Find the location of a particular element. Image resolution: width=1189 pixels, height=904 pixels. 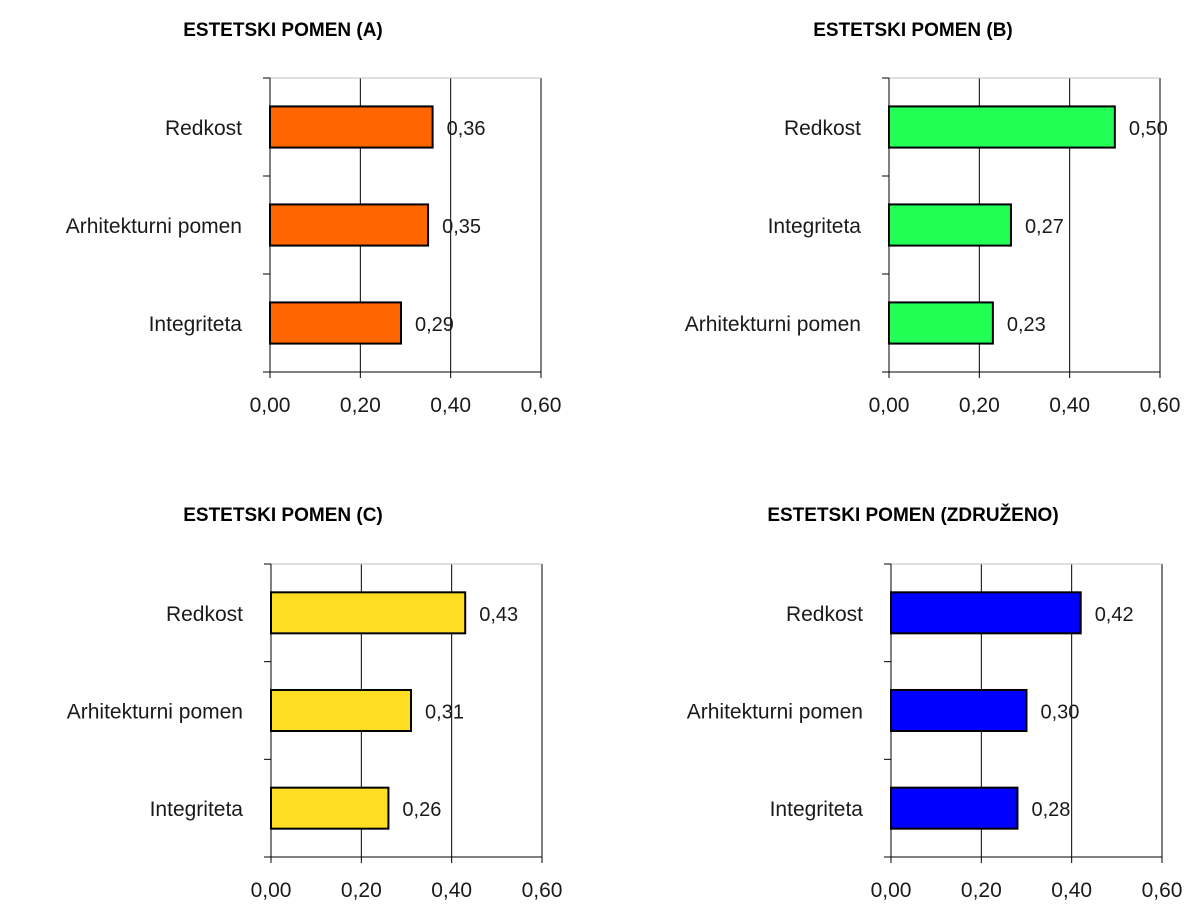

data-label: 0,30 is located at coordinates (1060, 713).